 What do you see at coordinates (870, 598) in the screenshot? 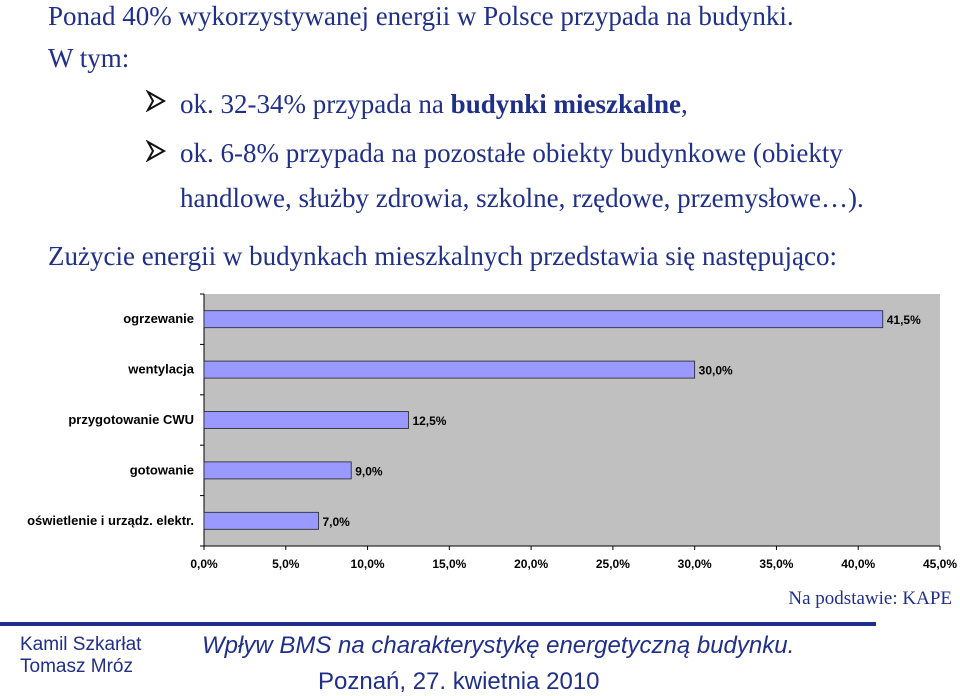
I see `source-note: Na podstawie: KAPE` at bounding box center [870, 598].